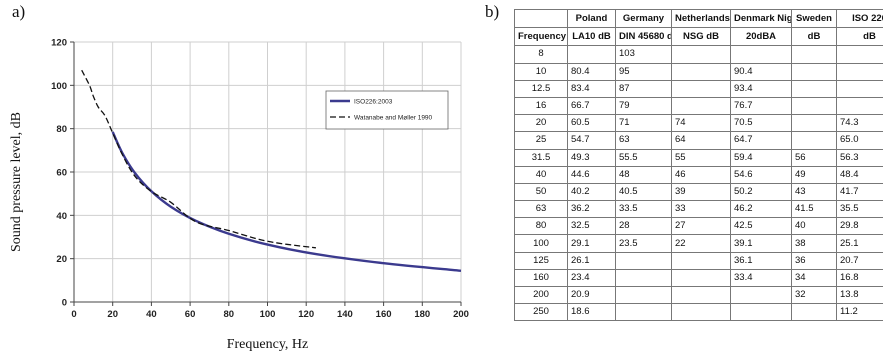  Describe the element at coordinates (859, 174) in the screenshot. I see `table-cell: 48.4` at that location.